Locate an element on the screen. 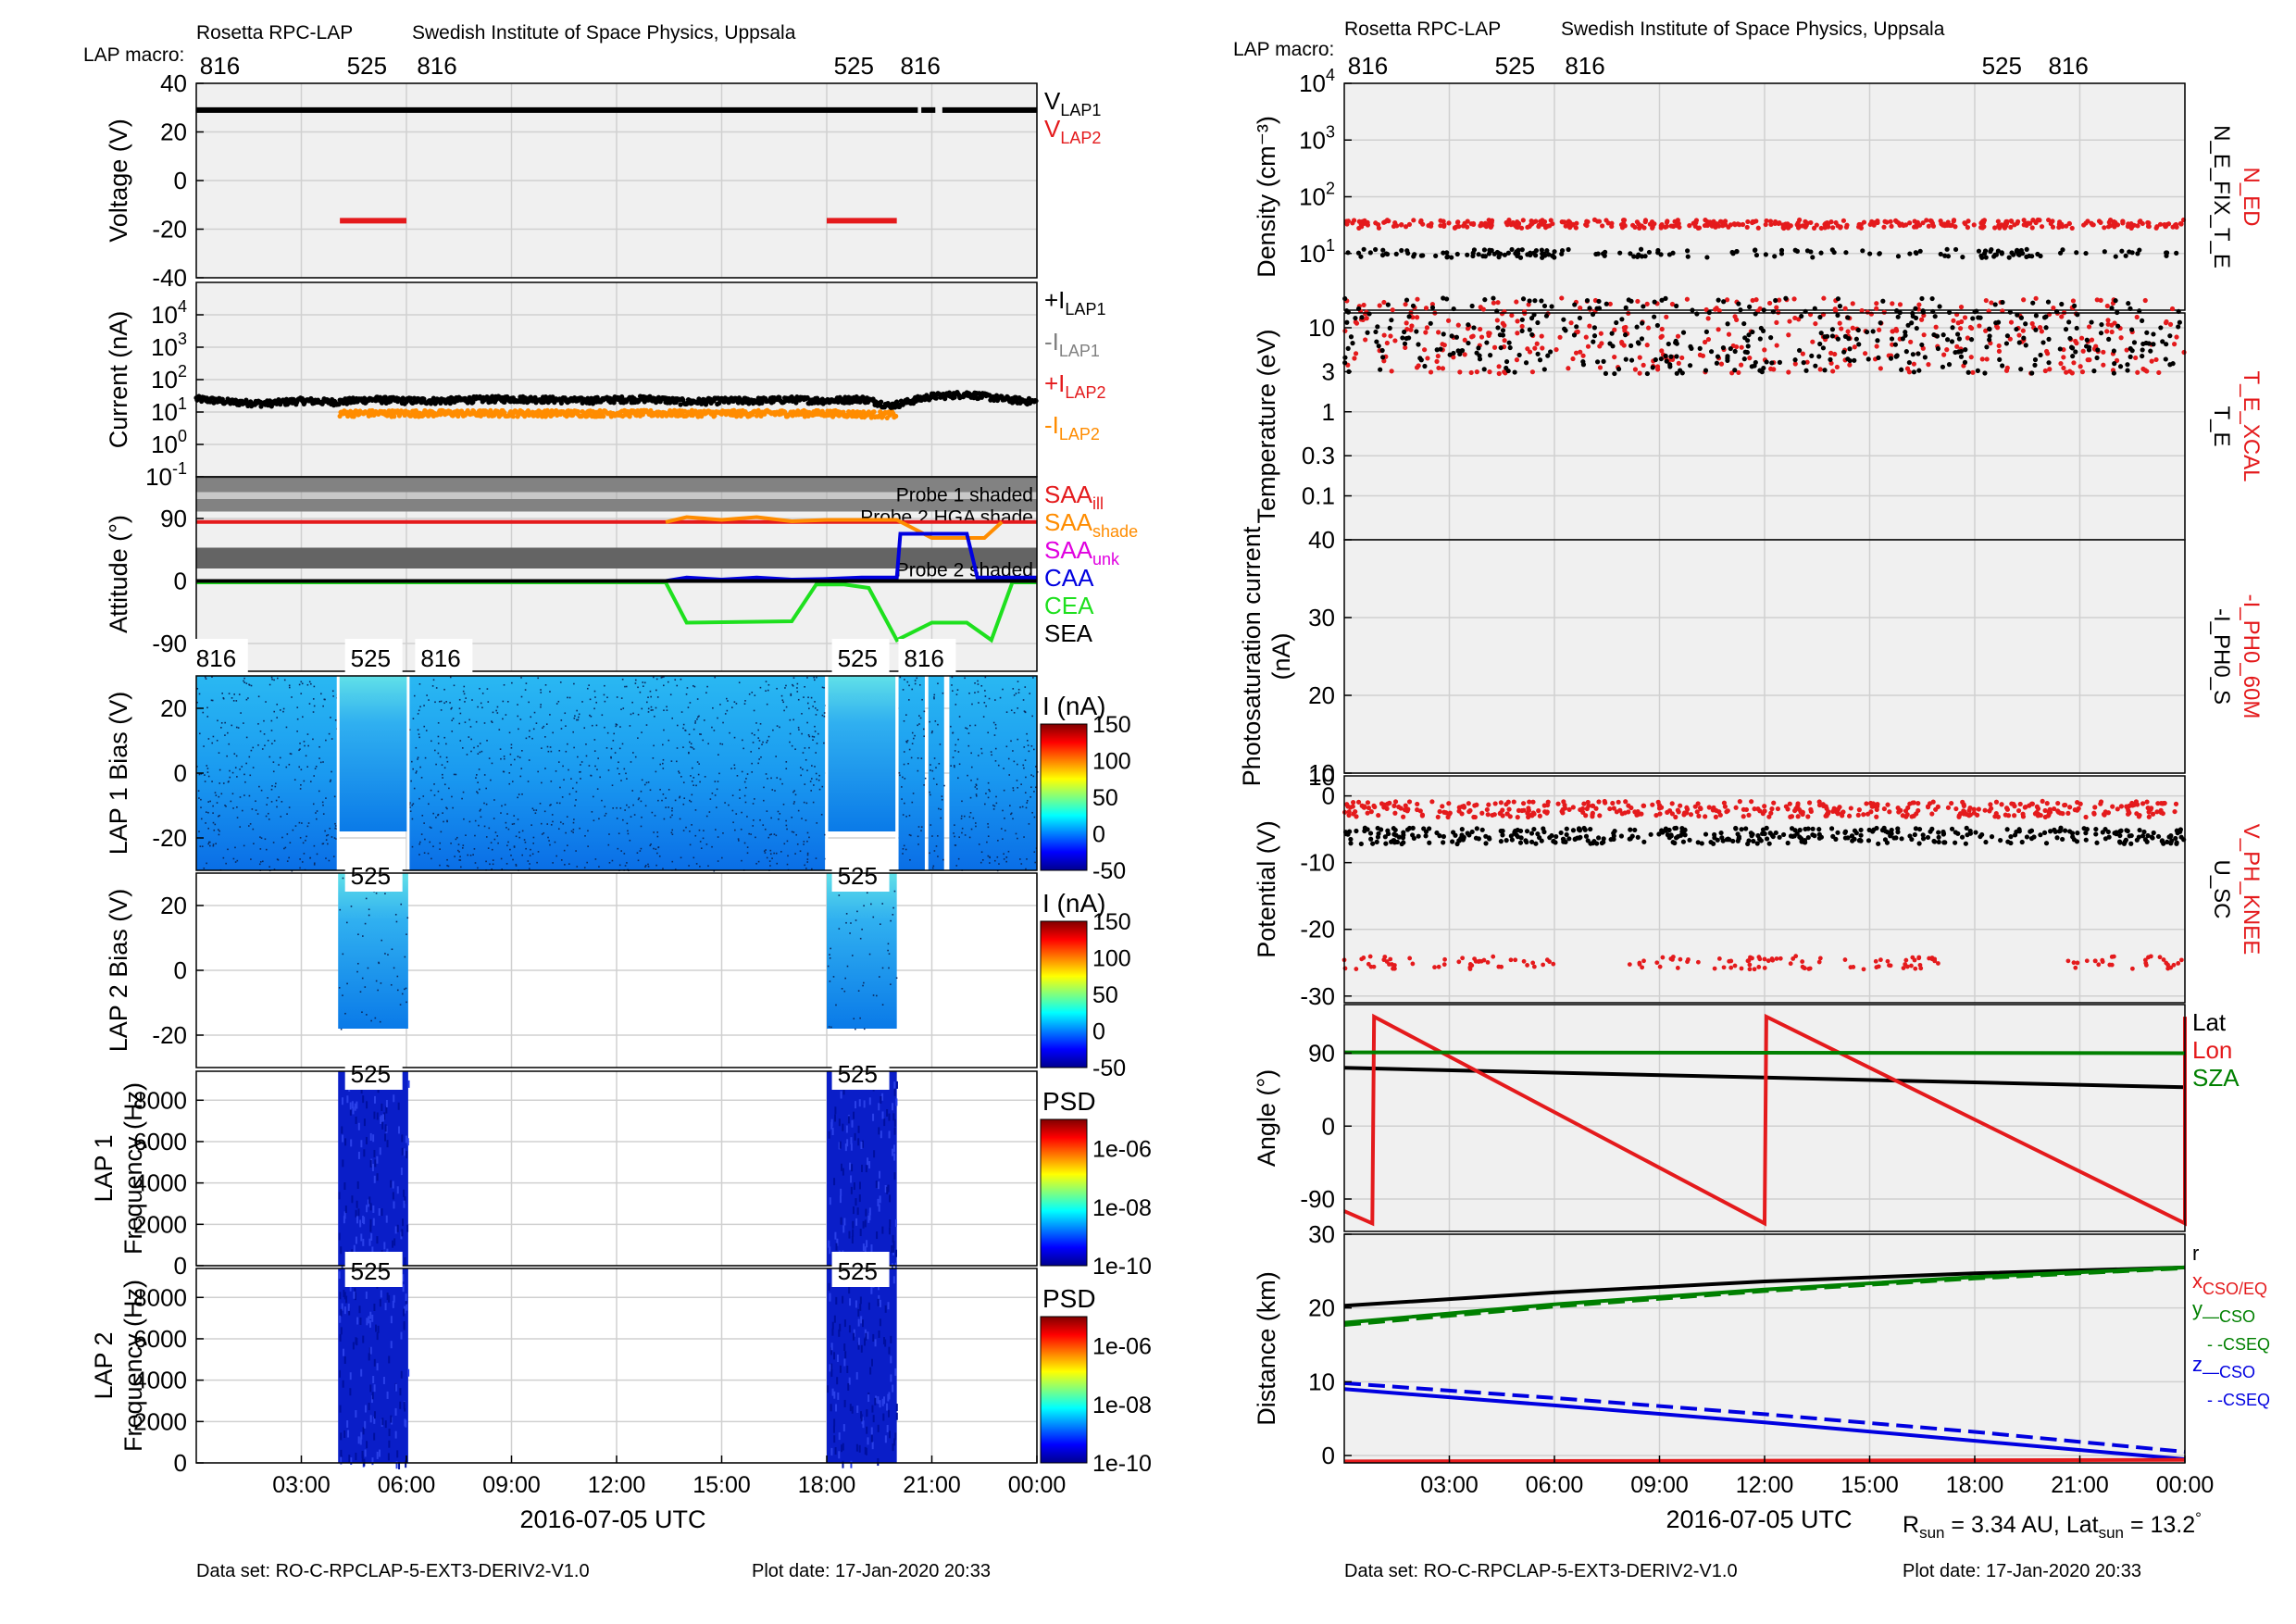 This screenshot has width=2296, height=1624. current-series--i-lap2 is located at coordinates (353, 416).